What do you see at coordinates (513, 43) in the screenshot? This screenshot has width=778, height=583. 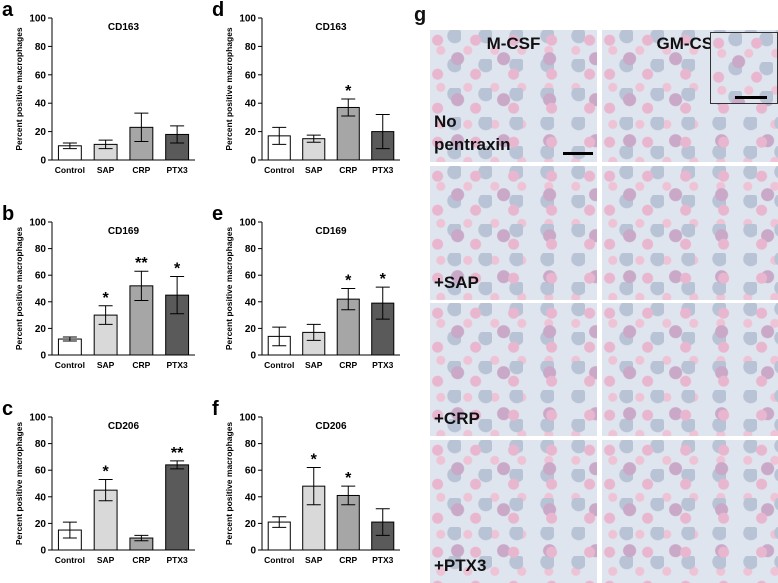 I see `column-label: M-CSF` at bounding box center [513, 43].